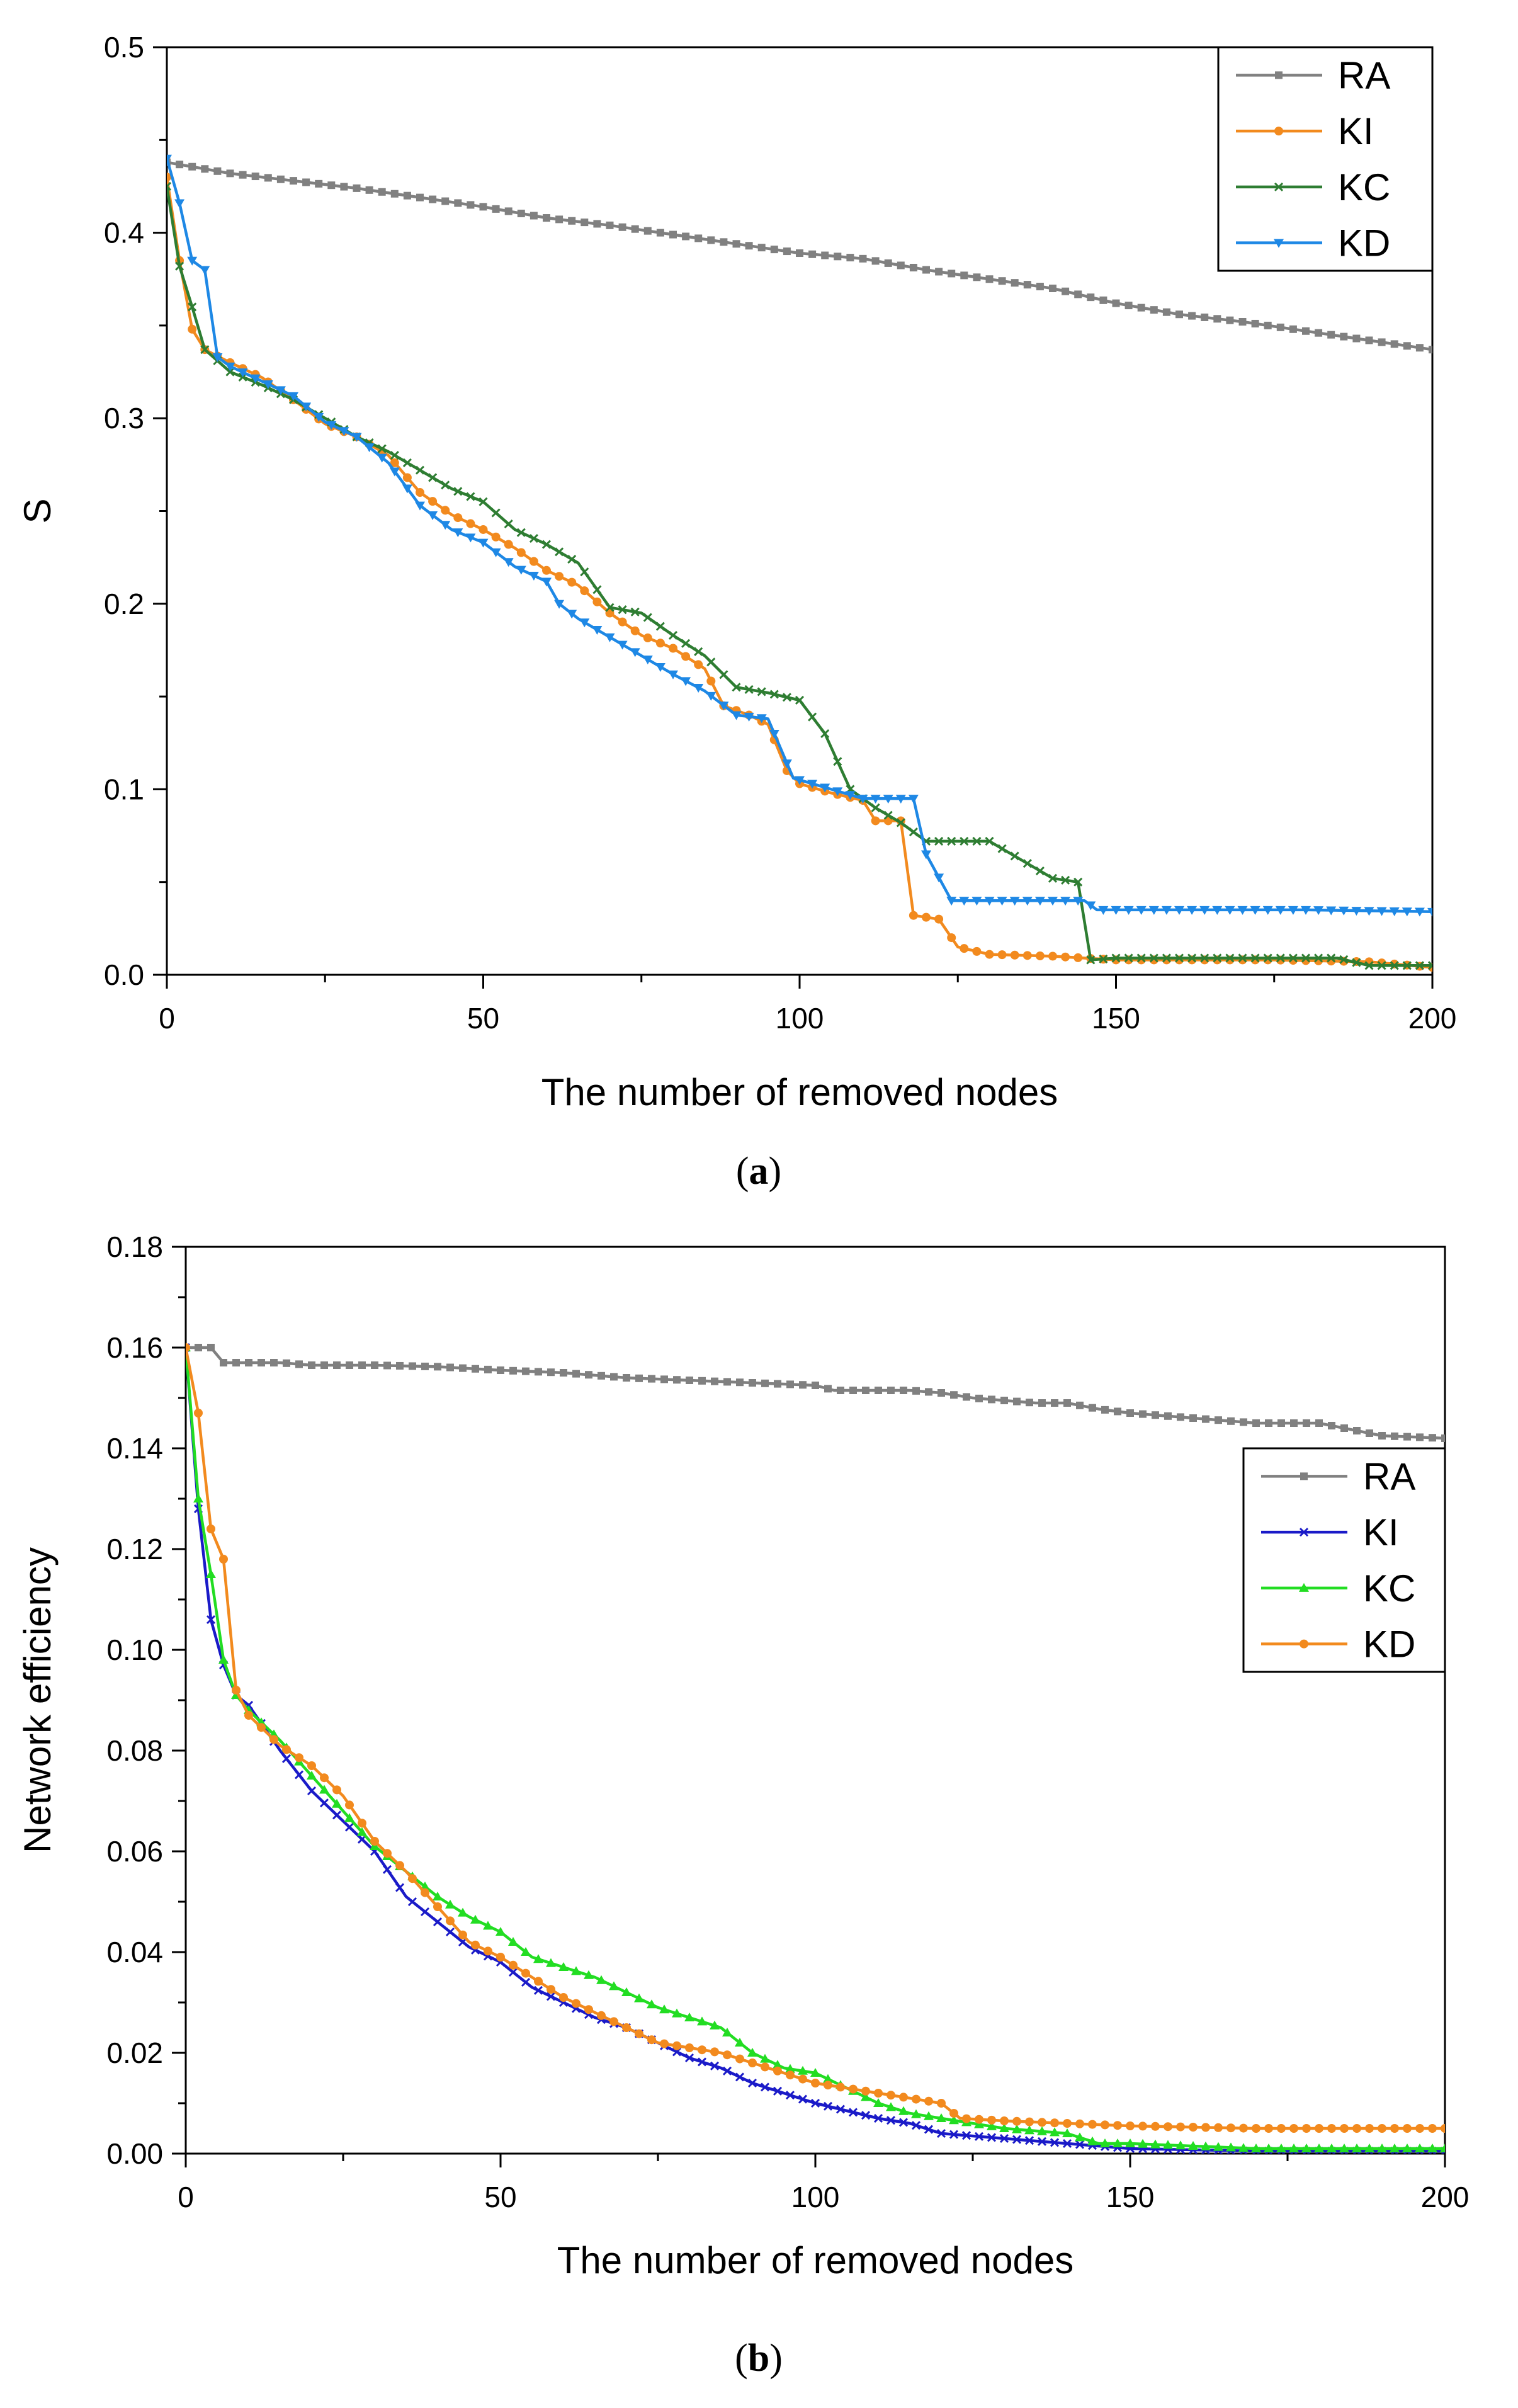 Image resolution: width=1518 pixels, height=2408 pixels. What do you see at coordinates (742, 1171) in the screenshot?
I see `caption-open-paren: (` at bounding box center [742, 1171].